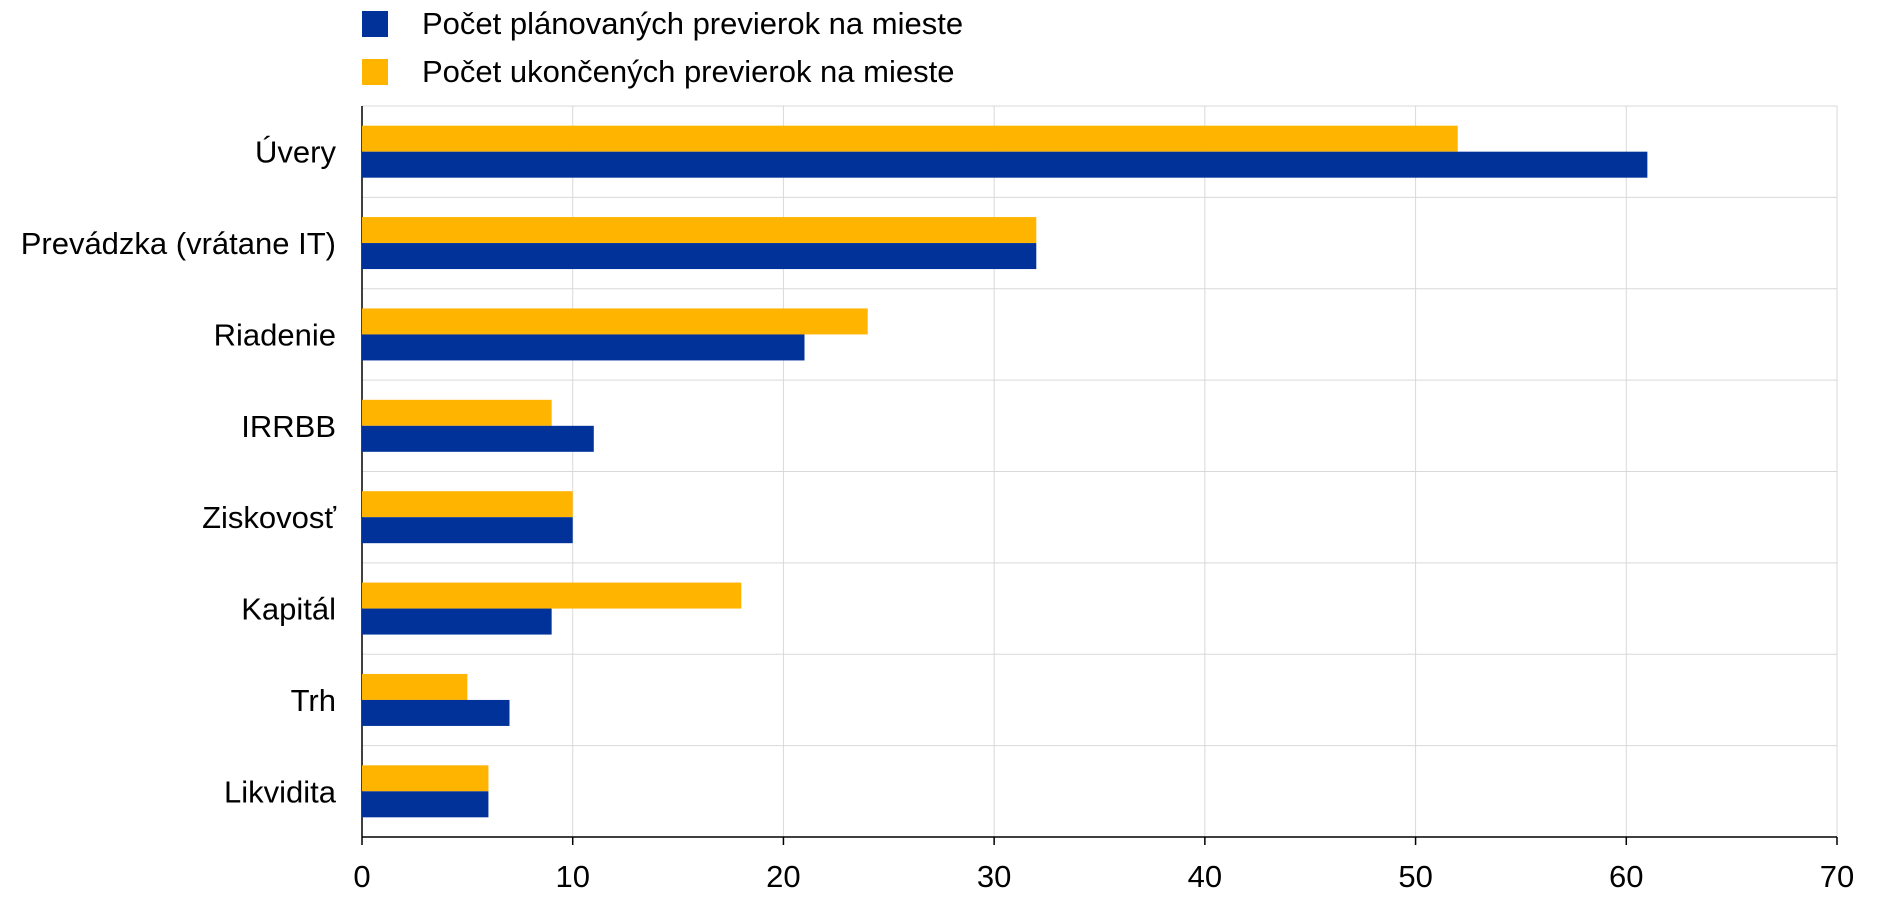 Image resolution: width=1890 pixels, height=899 pixels. I want to click on legend-label-completed: Počet ukončených previerok na mieste, so click(688, 71).